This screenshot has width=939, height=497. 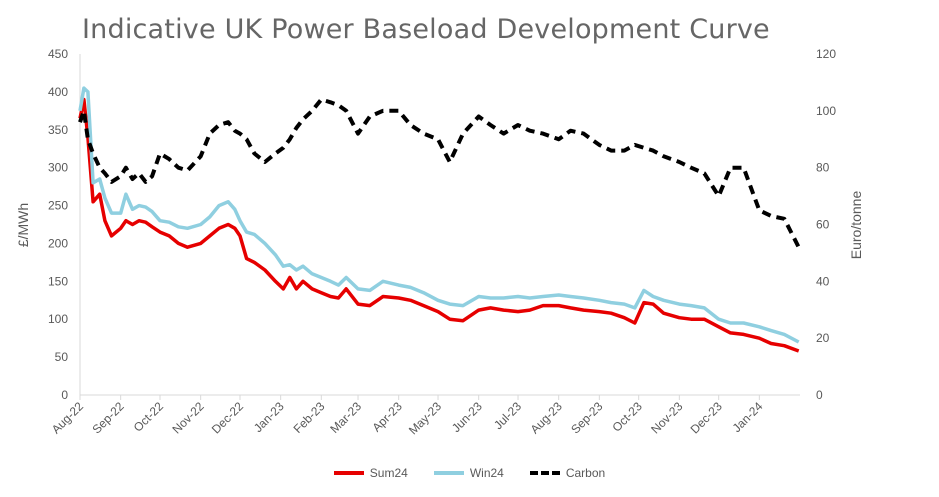 I want to click on y-tick-label-right: 60, so click(x=823, y=225).